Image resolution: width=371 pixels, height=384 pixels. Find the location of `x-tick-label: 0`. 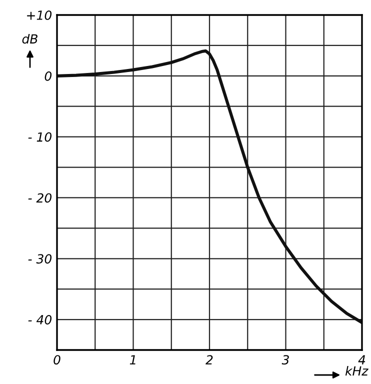

x-tick-label: 0 is located at coordinates (57, 360).